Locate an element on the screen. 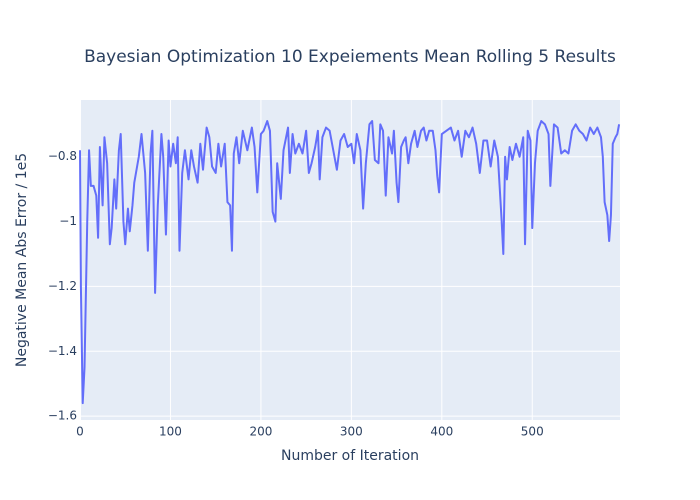 This screenshot has height=500, width=700. y-tick-label: −0.8 is located at coordinates (62, 156).